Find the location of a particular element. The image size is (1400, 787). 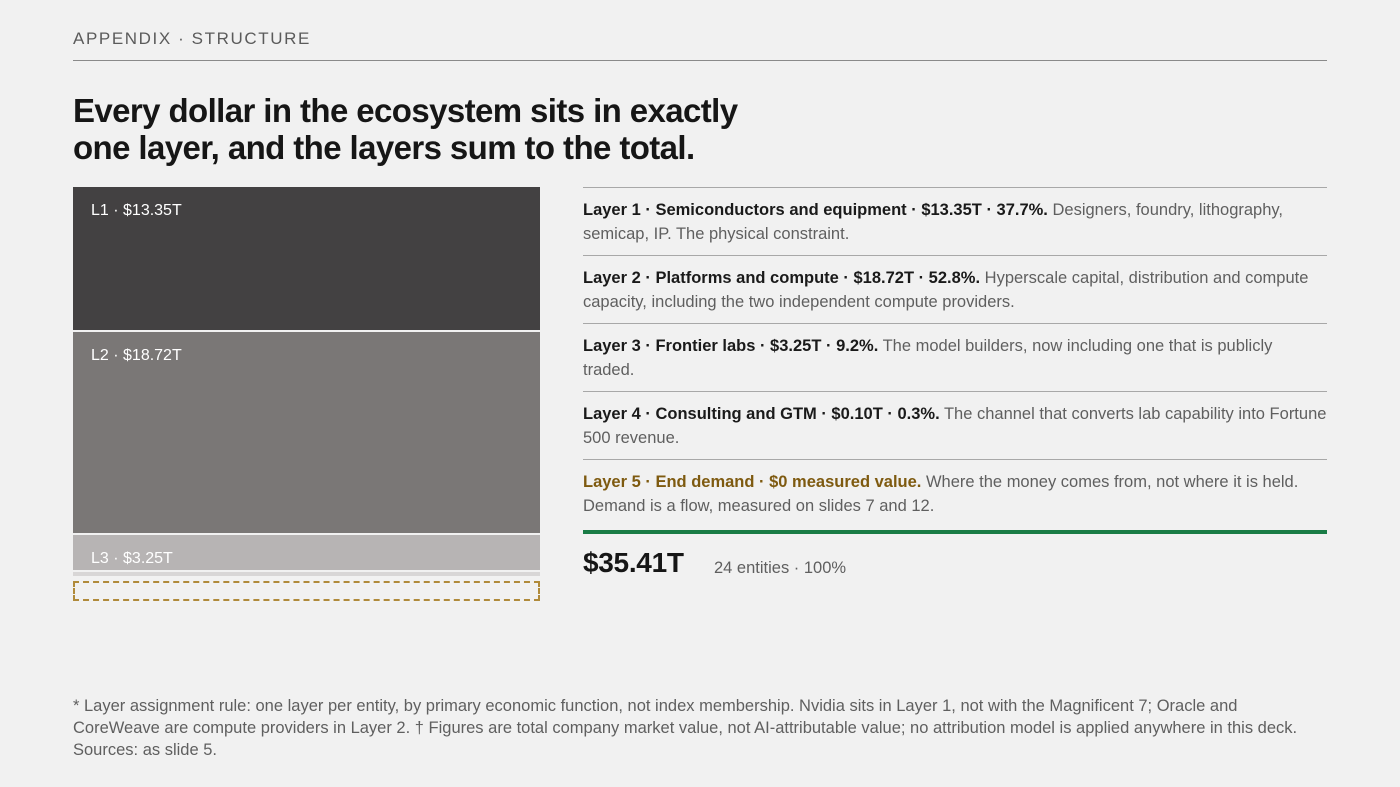

total-meta: 24 entities · 100% is located at coordinates (780, 568).